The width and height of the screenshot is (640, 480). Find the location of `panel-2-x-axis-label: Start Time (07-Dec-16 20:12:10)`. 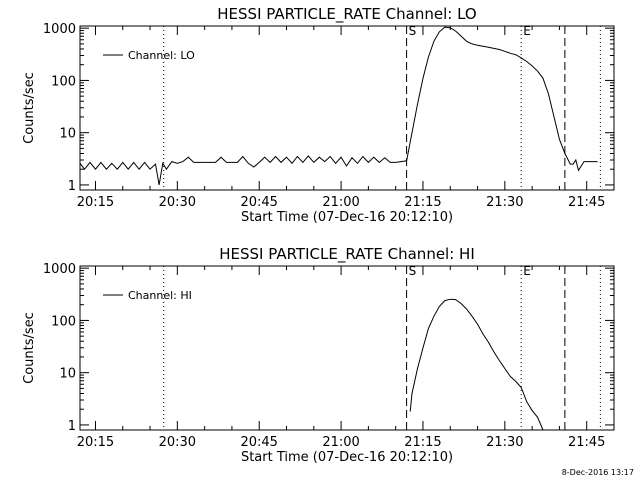

panel-2-x-axis-label: Start Time (07-Dec-16 20:12:10) is located at coordinates (347, 457).